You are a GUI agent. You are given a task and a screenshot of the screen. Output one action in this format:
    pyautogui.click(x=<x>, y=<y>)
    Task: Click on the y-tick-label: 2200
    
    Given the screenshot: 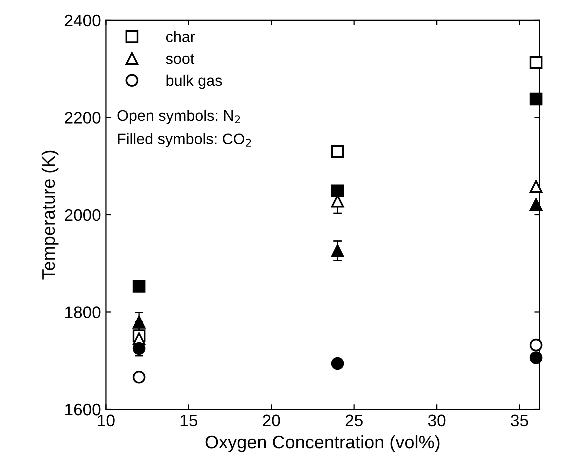 What is the action you would take?
    pyautogui.click(x=83, y=118)
    